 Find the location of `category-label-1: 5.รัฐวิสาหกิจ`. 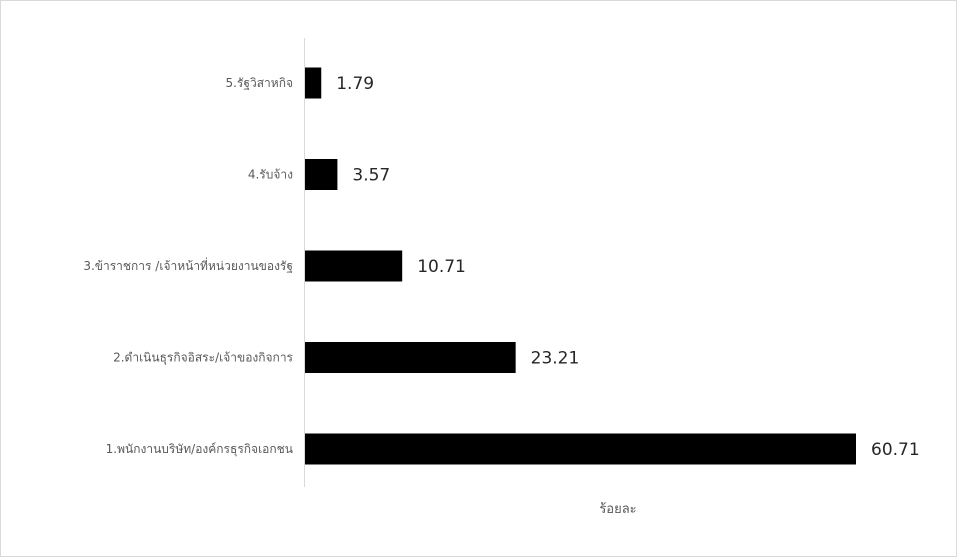

category-label-1: 5.รัฐวิสาหกิจ is located at coordinates (259, 83).